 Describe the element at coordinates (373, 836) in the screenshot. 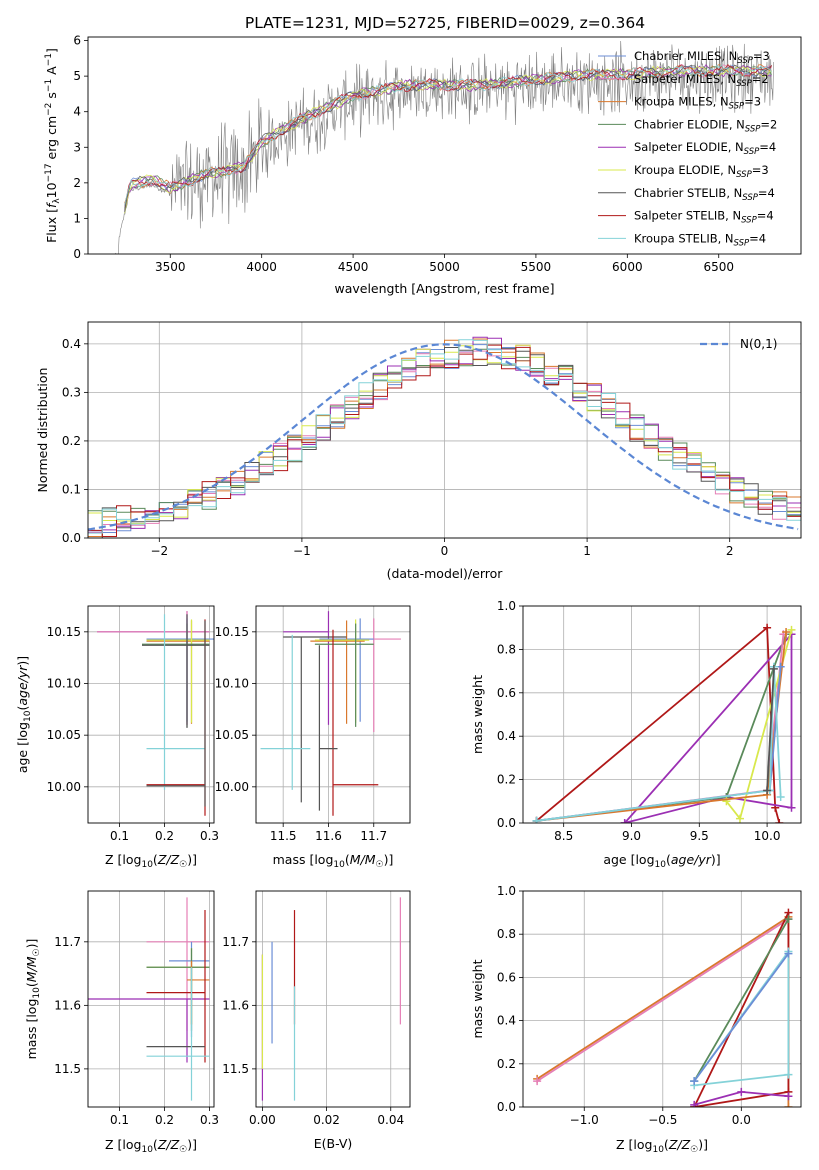

I see `x-tick-label: 11.7` at that location.